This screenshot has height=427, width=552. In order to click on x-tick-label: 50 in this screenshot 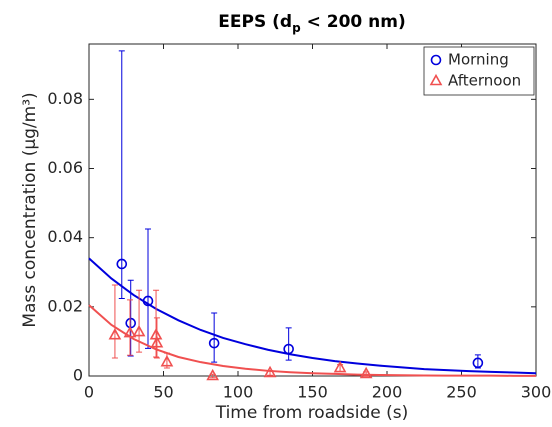, I will do `click(163, 392)`.